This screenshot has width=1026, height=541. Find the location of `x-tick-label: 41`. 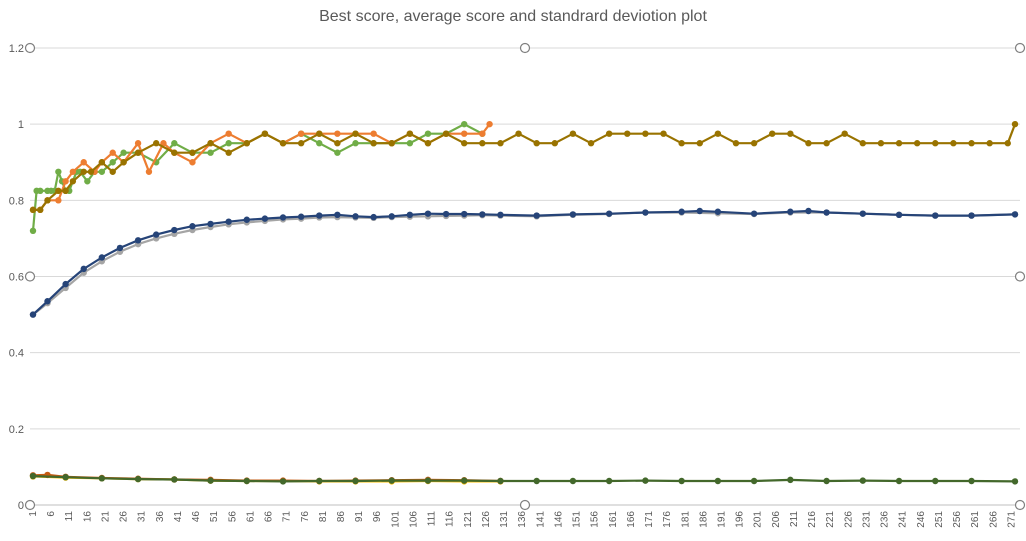

x-tick-label: 41 is located at coordinates (178, 517).